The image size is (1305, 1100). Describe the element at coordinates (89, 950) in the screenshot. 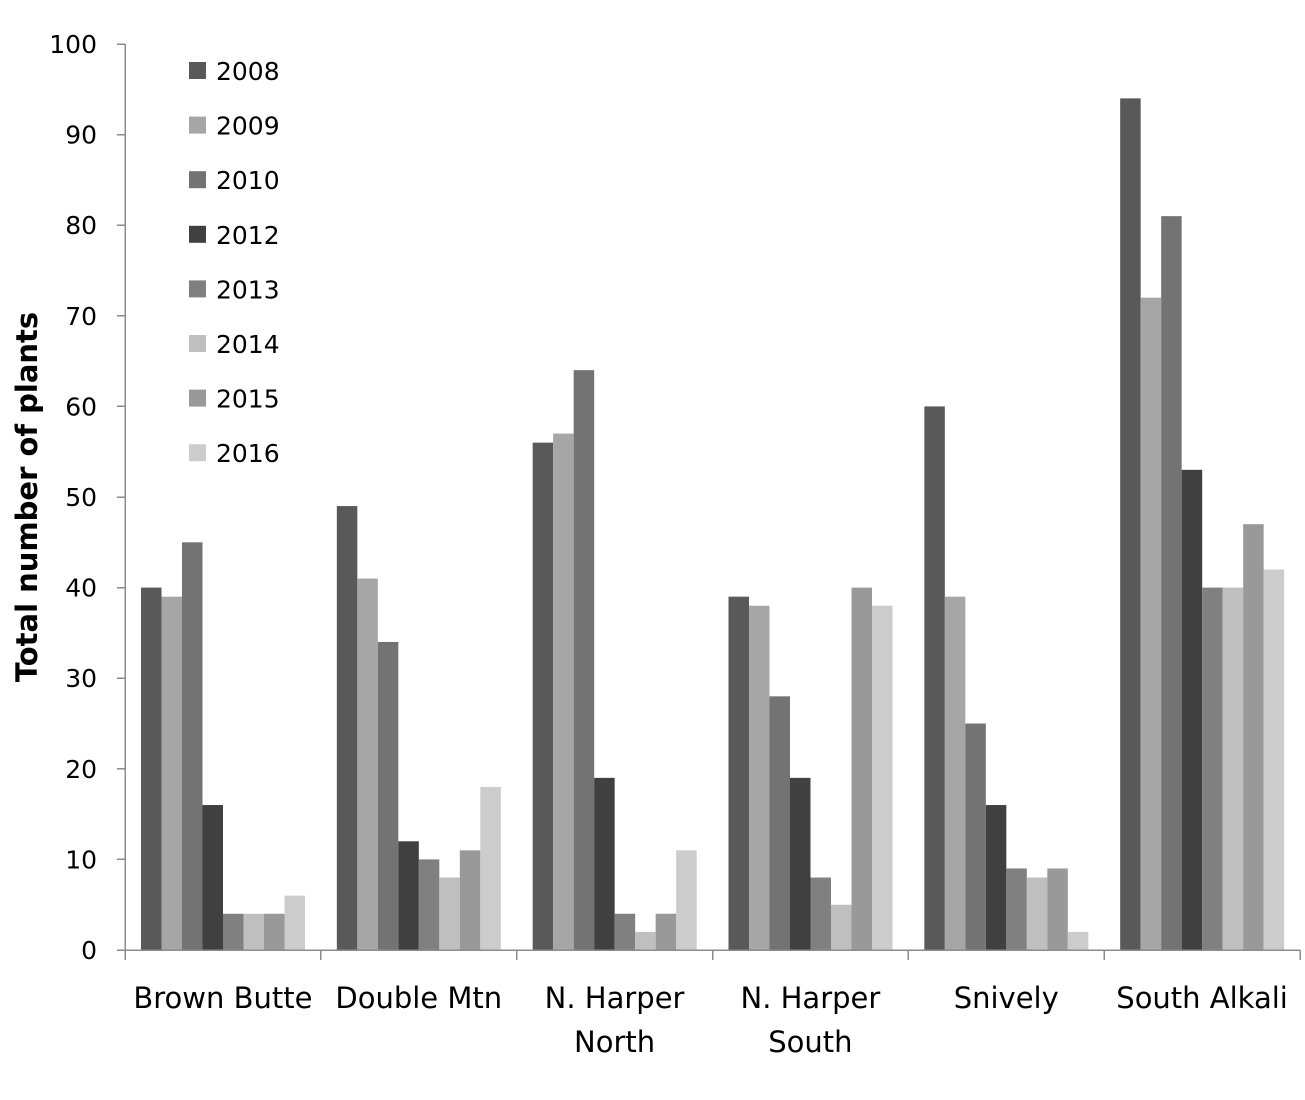

I see `y-tick-label: 0` at that location.